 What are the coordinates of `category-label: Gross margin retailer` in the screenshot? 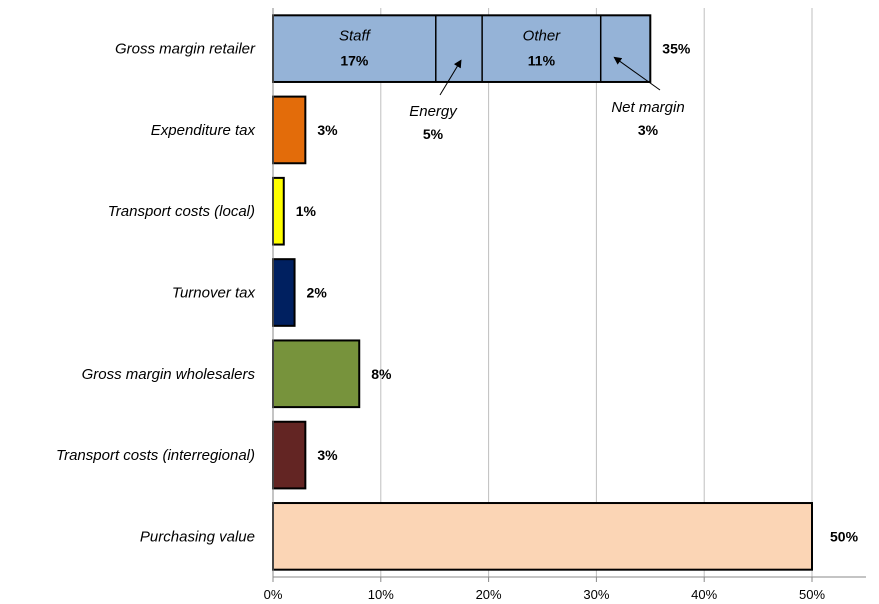 It's located at (185, 49).